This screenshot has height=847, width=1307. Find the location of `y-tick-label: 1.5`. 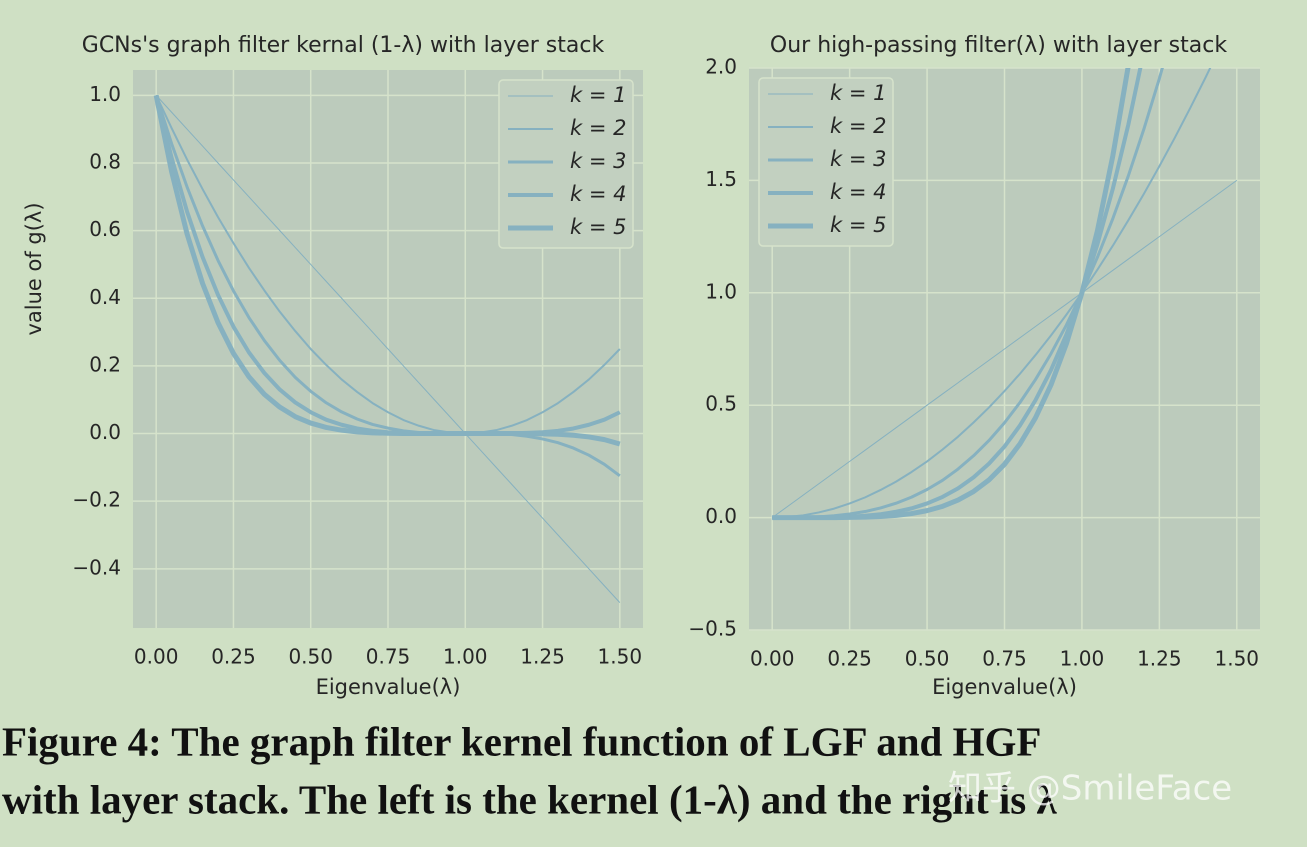

y-tick-label: 1.5 is located at coordinates (721, 179).